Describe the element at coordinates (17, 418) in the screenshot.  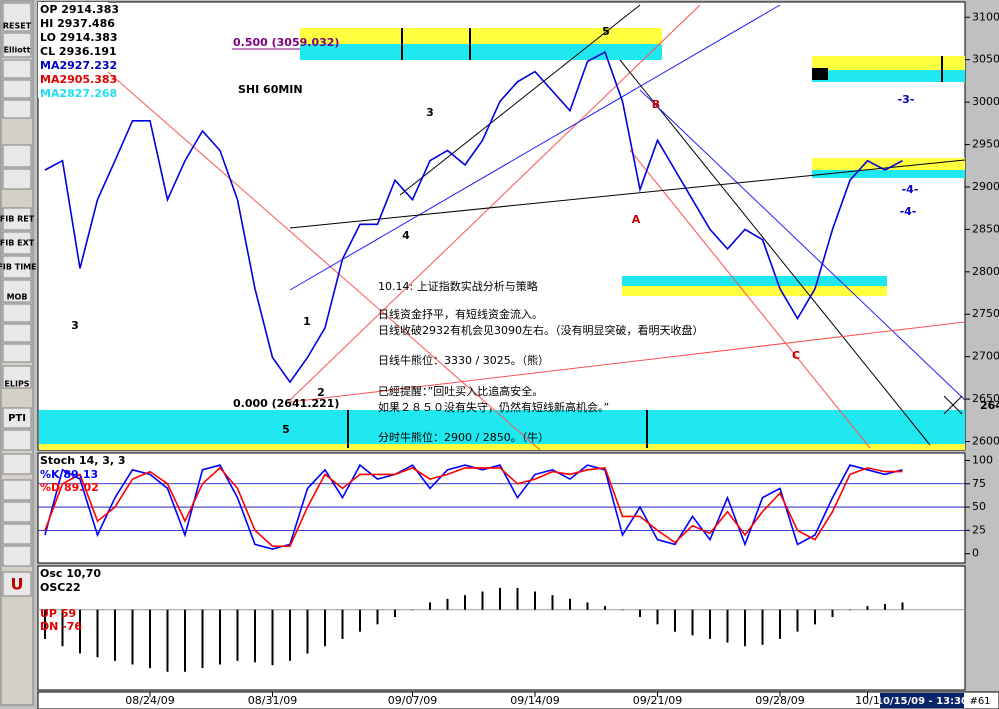
I see `tool-button: PTI` at that location.